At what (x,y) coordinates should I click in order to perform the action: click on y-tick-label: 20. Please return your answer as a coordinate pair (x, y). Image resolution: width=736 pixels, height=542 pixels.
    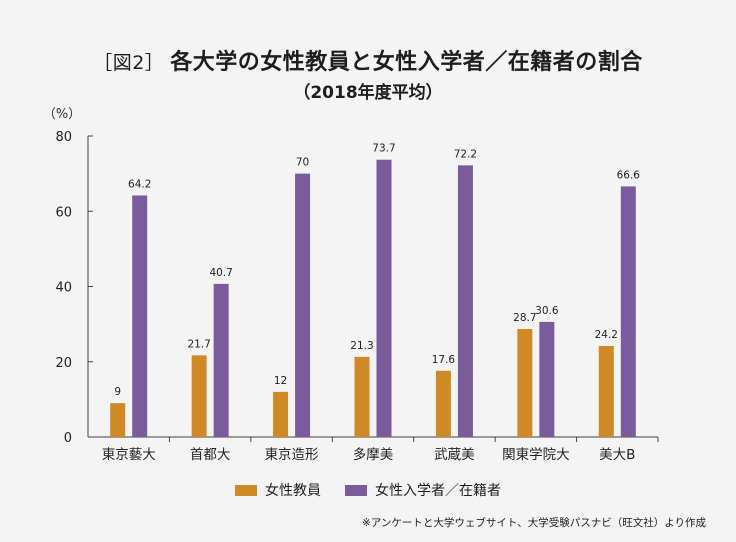
    Looking at the image, I should click on (63, 363).